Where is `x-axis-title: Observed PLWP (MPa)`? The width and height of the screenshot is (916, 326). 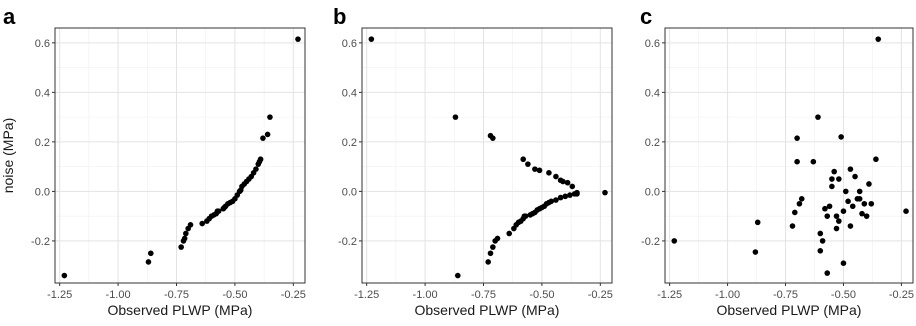 x-axis-title: Observed PLWP (MPa) is located at coordinates (487, 310).